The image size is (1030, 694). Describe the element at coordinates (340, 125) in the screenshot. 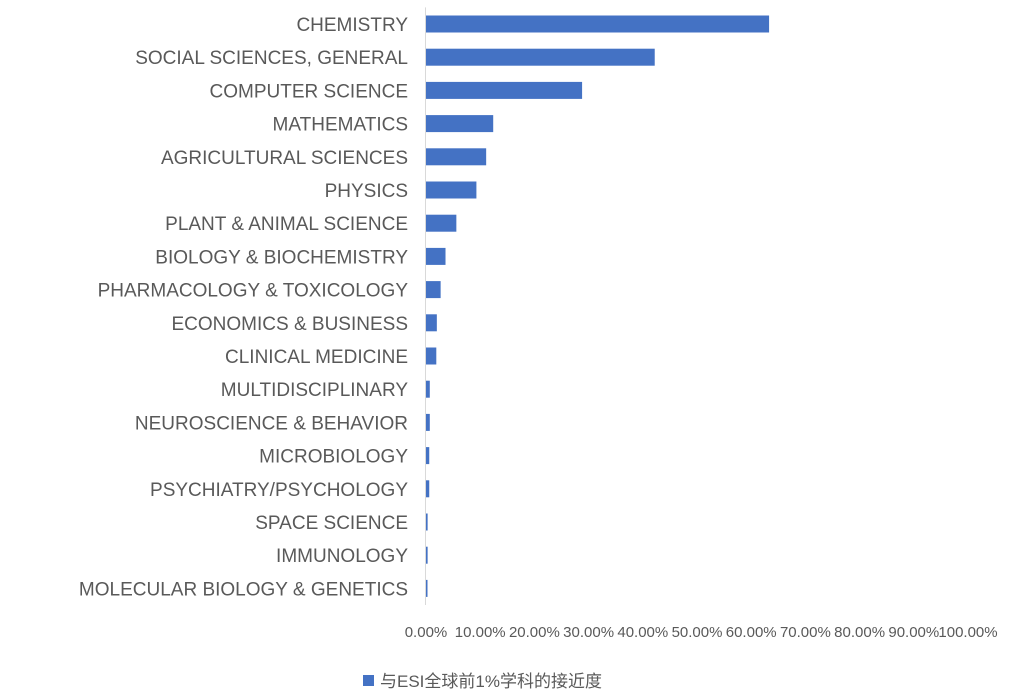

I see `category-label: MATHEMATICS` at that location.